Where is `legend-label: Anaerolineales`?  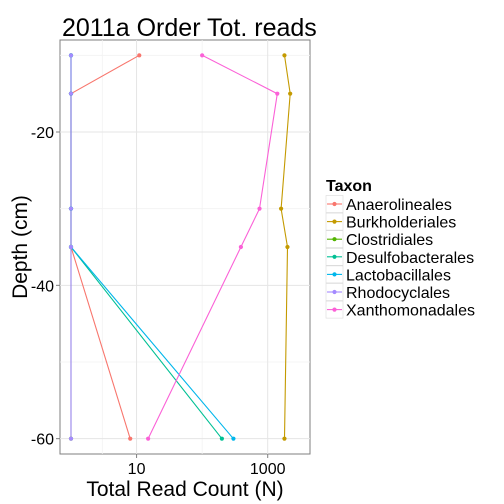 legend-label: Anaerolineales is located at coordinates (399, 205).